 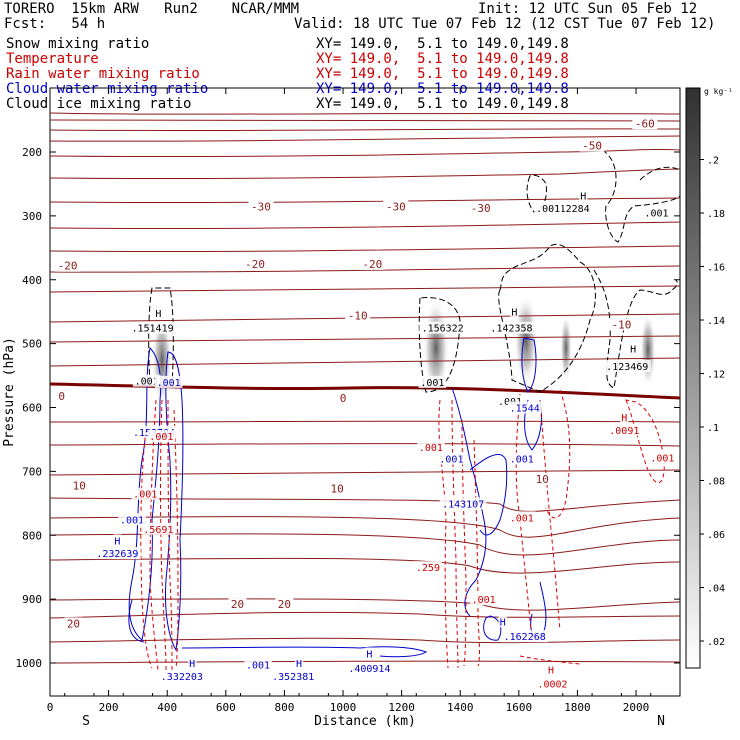 What do you see at coordinates (716, 642) in the screenshot?
I see `colorbar-tick-label: .02` at bounding box center [716, 642].